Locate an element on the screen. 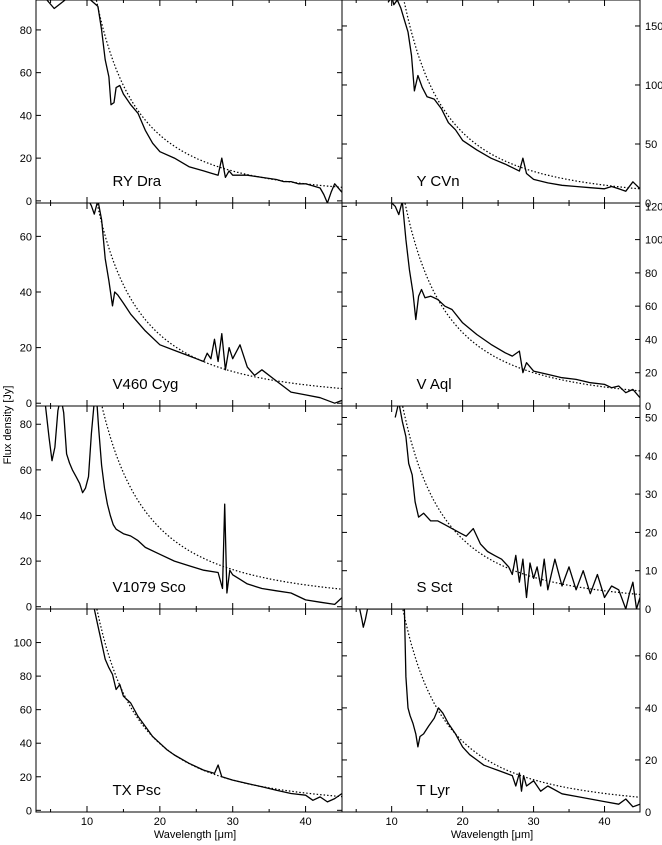 This screenshot has width=662, height=845. y-tick-label: 150 is located at coordinates (653, 27).